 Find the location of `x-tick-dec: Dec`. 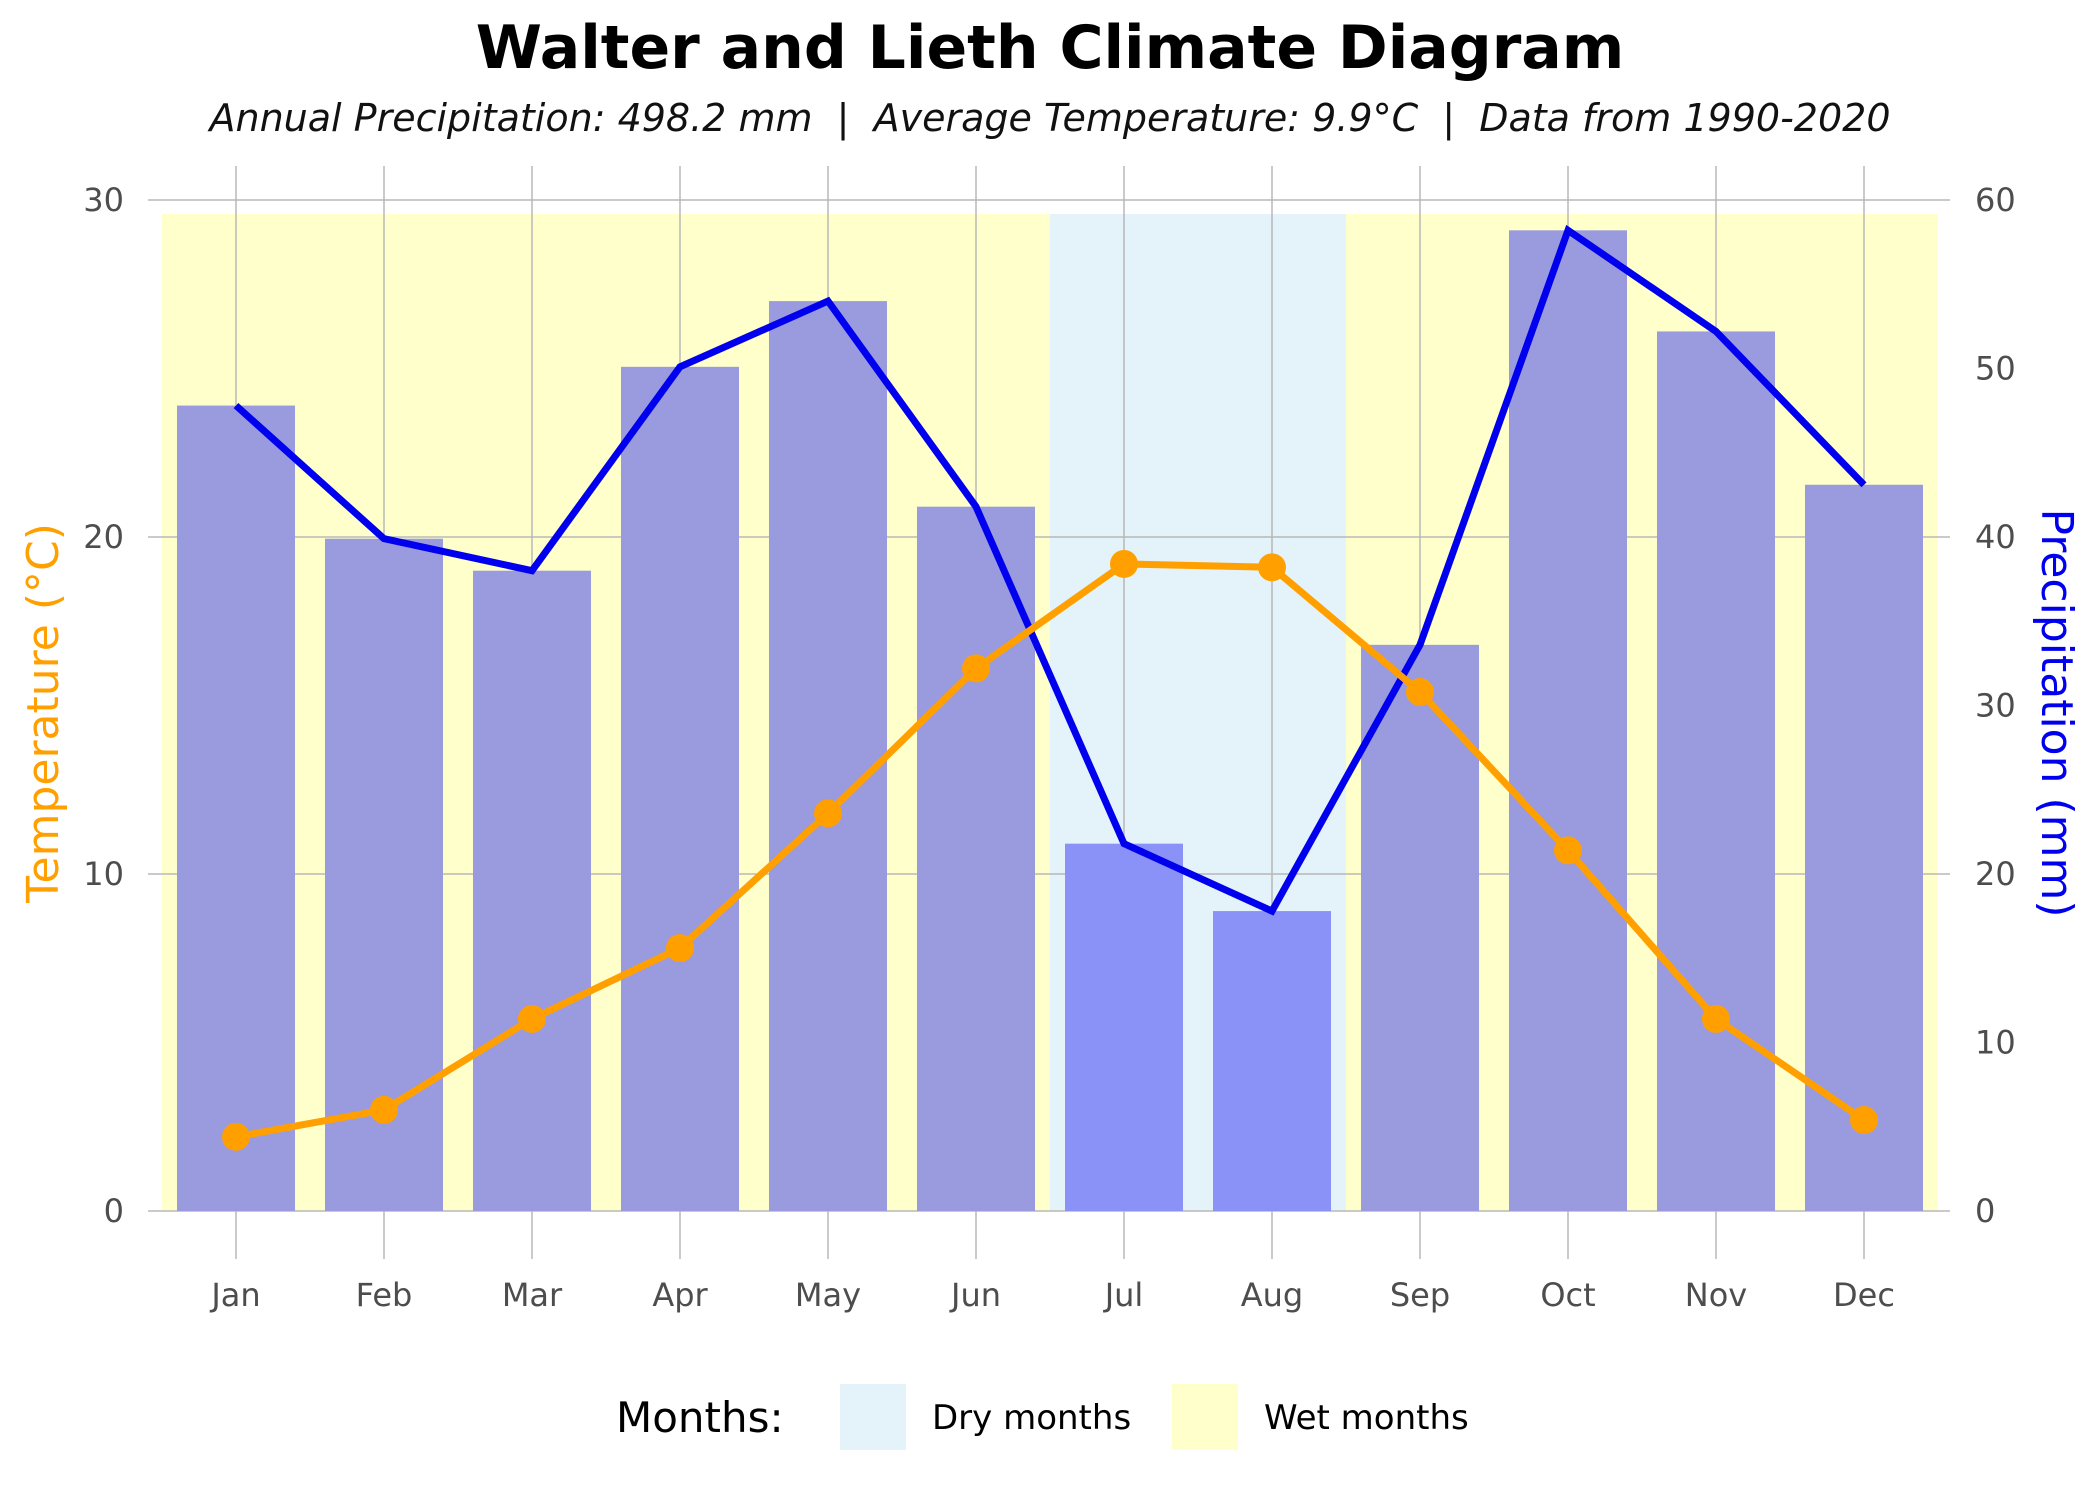

x-tick-dec: Dec is located at coordinates (1864, 1295).